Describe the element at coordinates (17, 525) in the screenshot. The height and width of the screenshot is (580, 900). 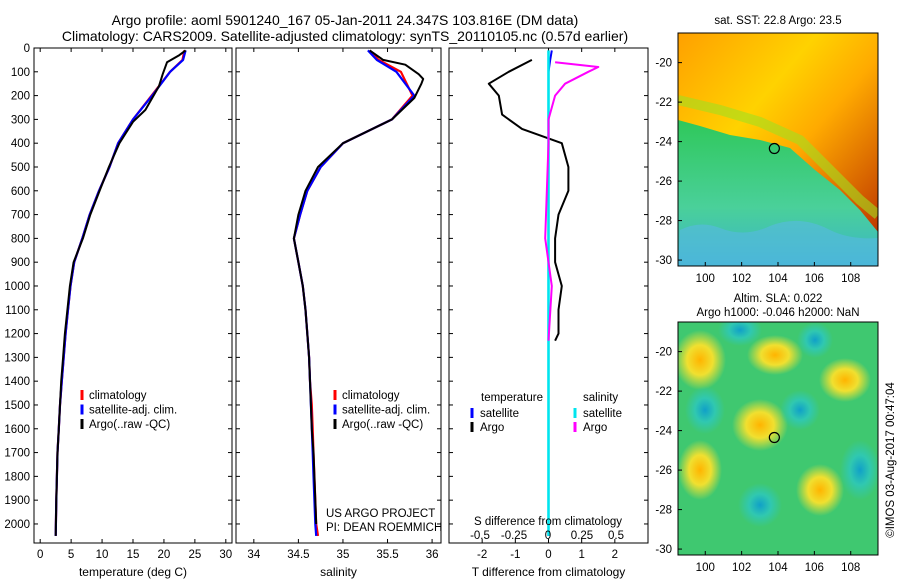
I see `y-tick-label: 2000` at that location.